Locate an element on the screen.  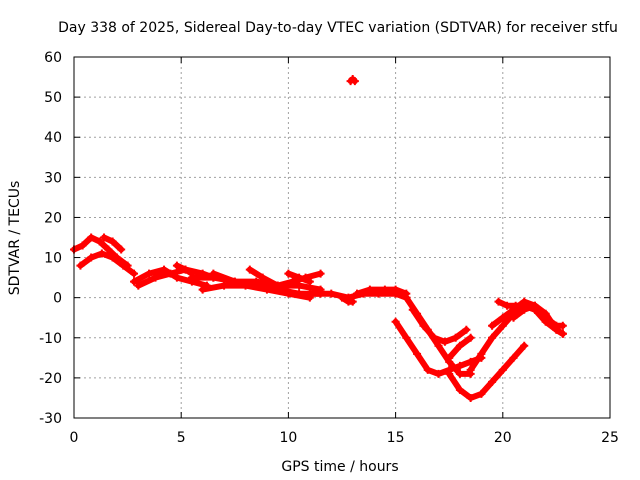
x-tick-label: 15 is located at coordinates (396, 438).